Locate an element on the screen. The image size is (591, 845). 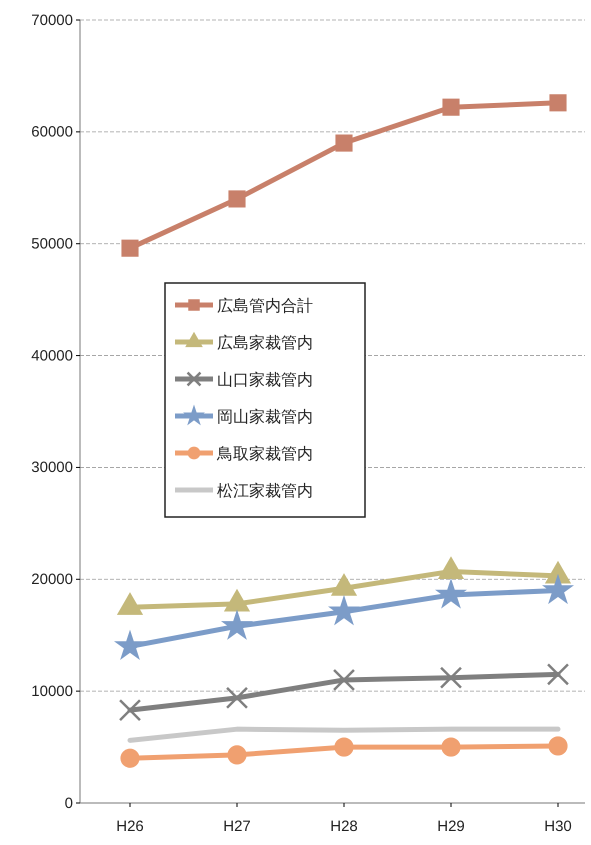
y-tick-label: 20000 is located at coordinates (52, 579).